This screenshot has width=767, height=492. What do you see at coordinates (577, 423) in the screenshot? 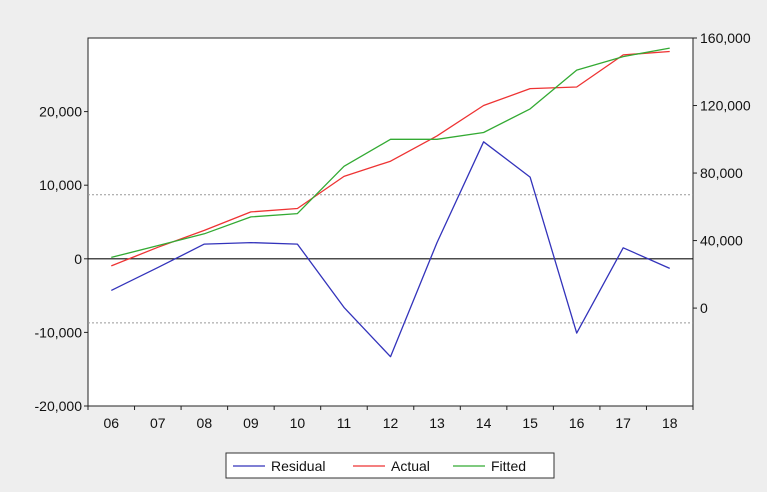
I see `x-tick-label: 16` at bounding box center [577, 423].